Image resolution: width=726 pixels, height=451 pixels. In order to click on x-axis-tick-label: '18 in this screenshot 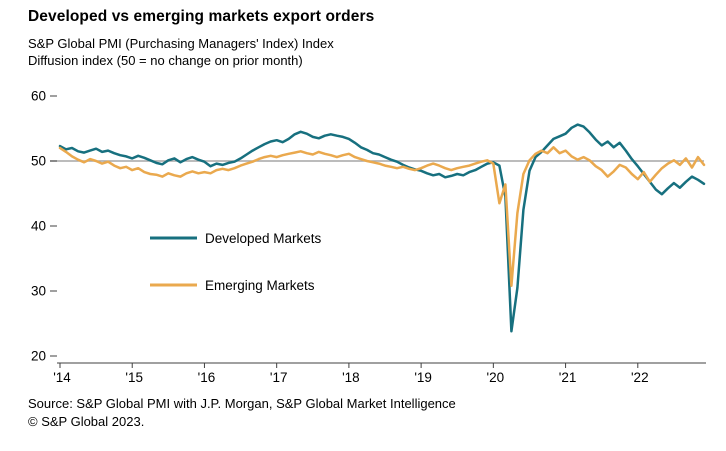, I will do `click(351, 377)`.